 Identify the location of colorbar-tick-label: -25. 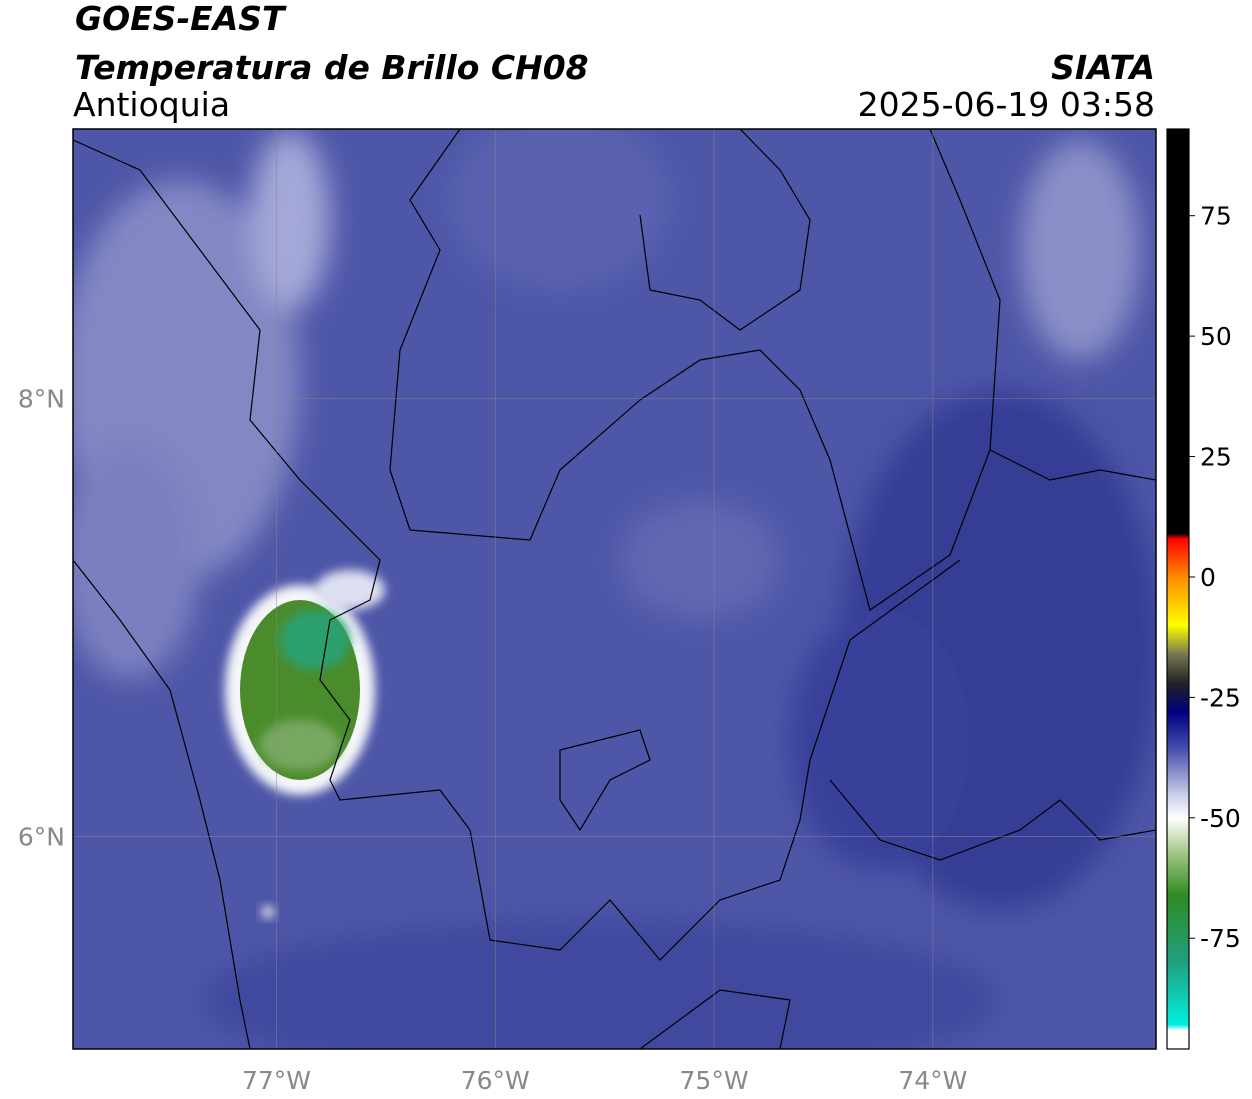
(1220, 697).